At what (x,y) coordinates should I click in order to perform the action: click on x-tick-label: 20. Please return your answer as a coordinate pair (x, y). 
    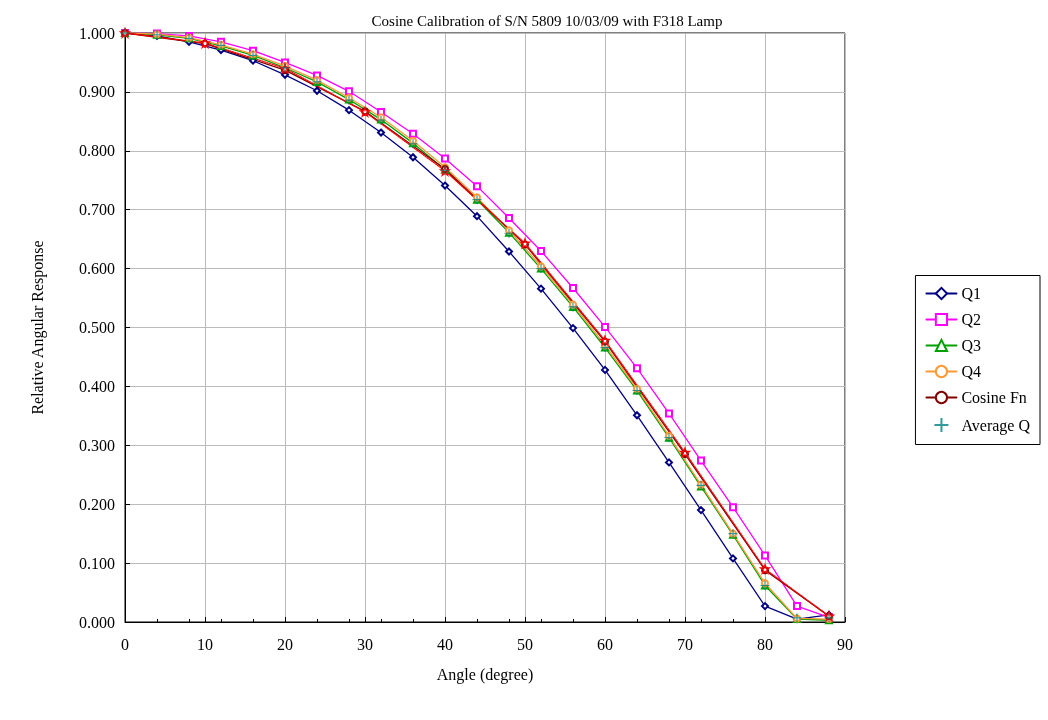
    Looking at the image, I should click on (285, 644).